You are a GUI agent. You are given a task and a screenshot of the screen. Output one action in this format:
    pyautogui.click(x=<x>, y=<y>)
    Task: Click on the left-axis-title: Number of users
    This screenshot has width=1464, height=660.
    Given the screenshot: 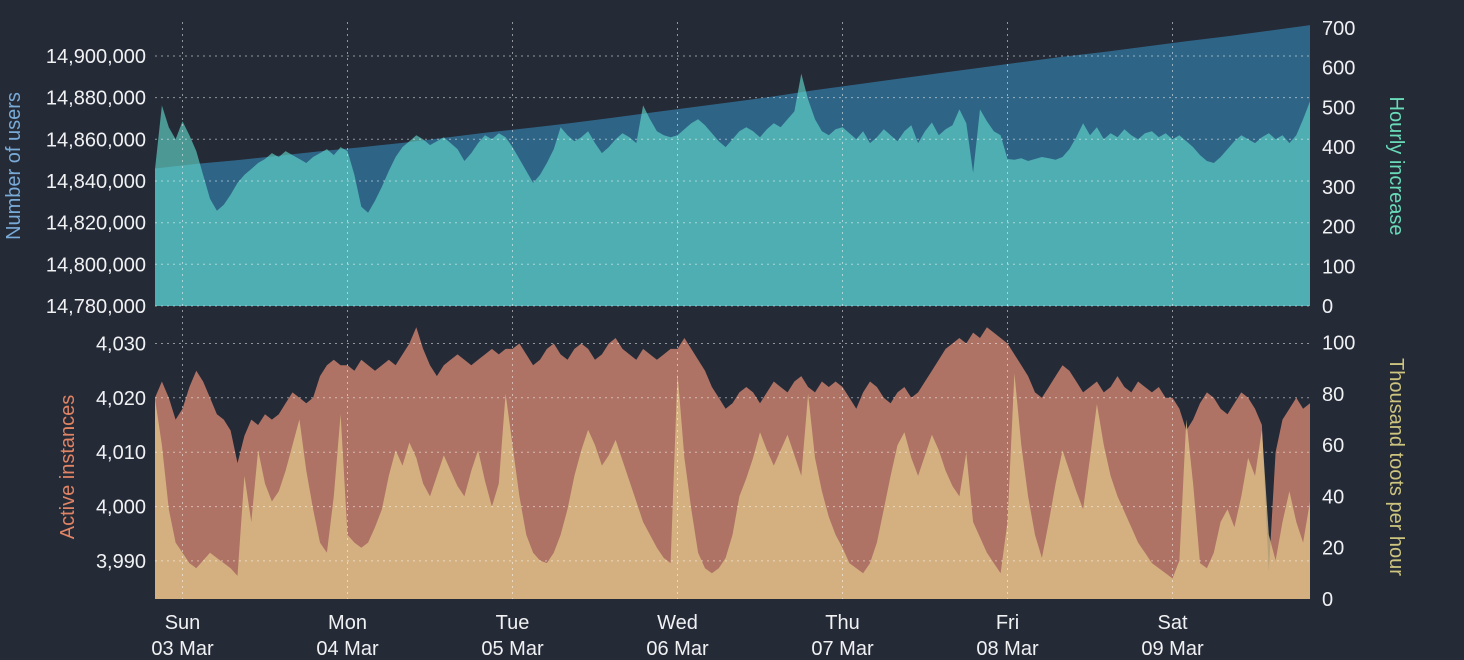 What is the action you would take?
    pyautogui.click(x=14, y=166)
    